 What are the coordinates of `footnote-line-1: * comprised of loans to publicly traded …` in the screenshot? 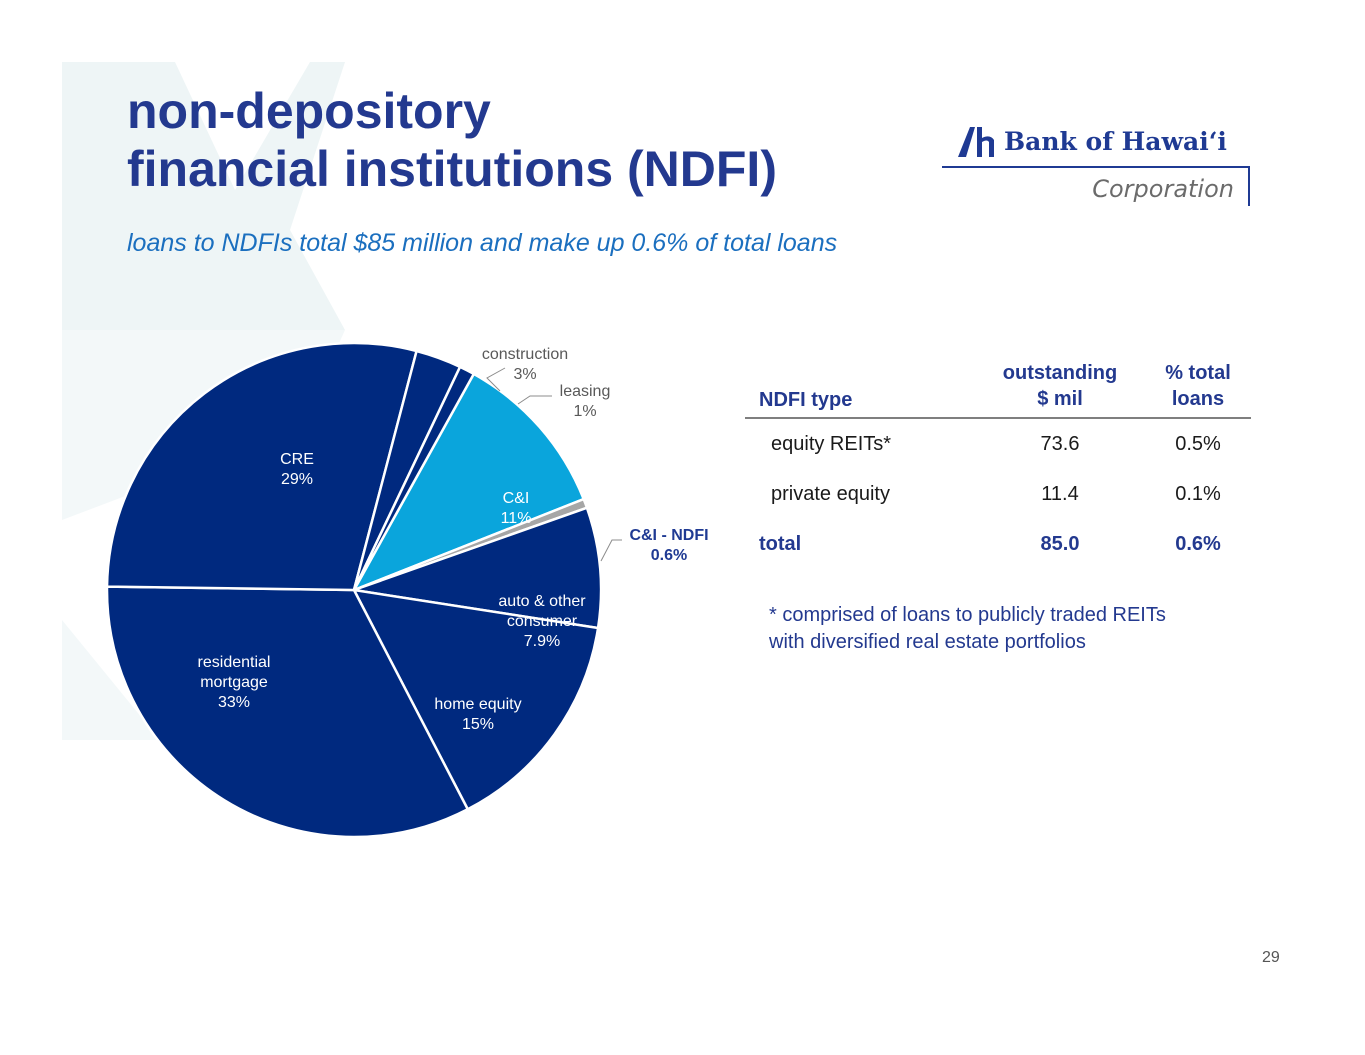 It's located at (967, 615).